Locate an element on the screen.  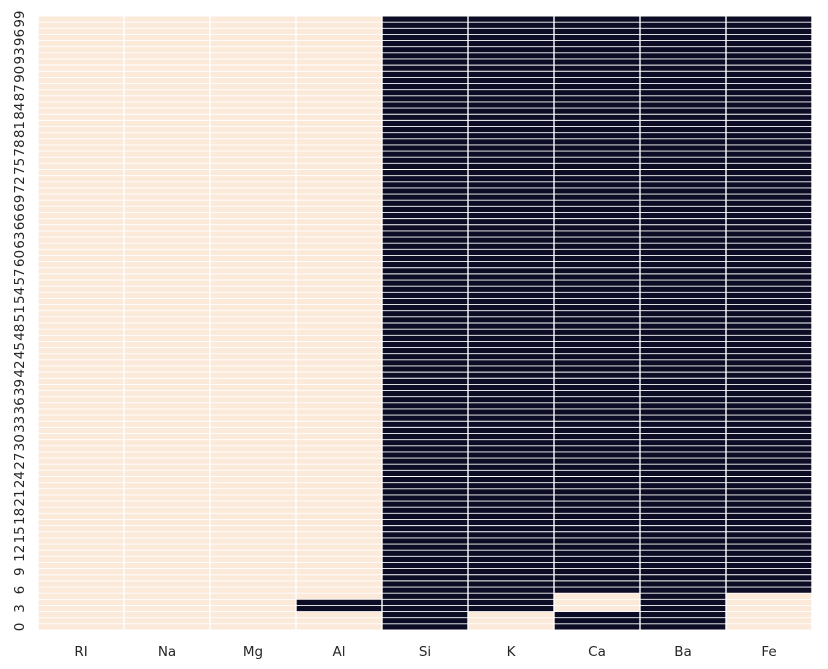
x-tick-label-ba: Ba is located at coordinates (683, 652).